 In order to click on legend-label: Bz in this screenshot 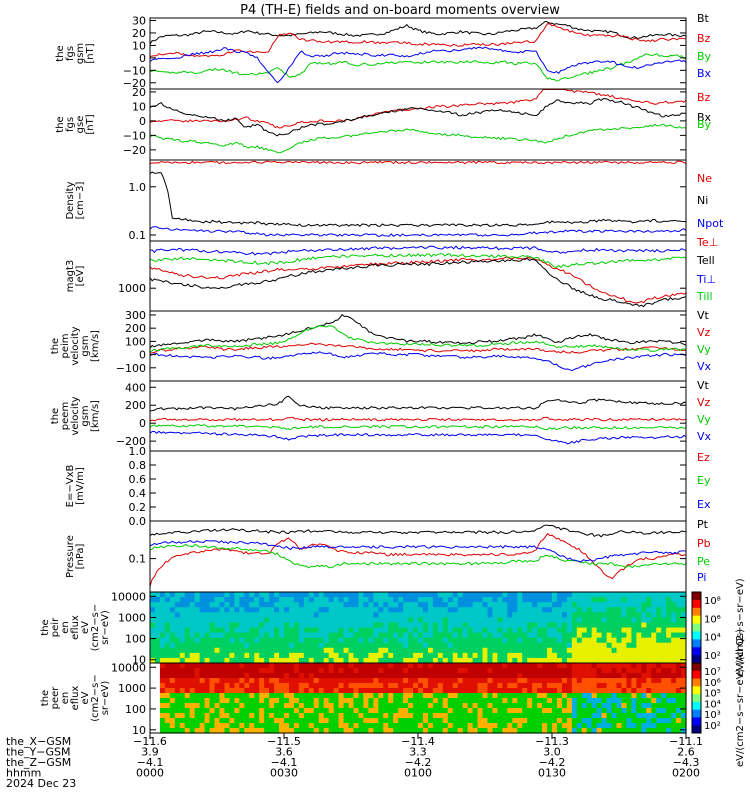, I will do `click(704, 97)`.